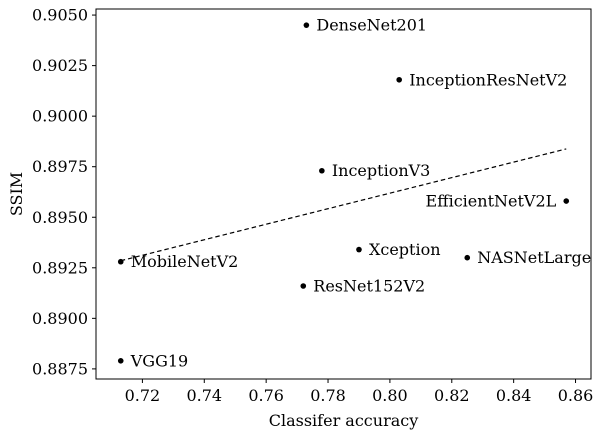 Image resolution: width=604 pixels, height=439 pixels. I want to click on x-tick-label: 0.74, so click(204, 395).